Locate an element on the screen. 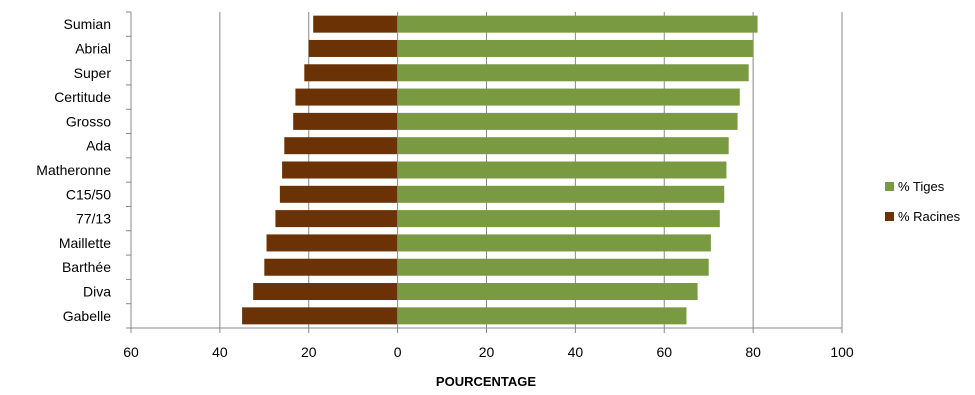  x-axis-title: POURCENTAGE is located at coordinates (486, 381).